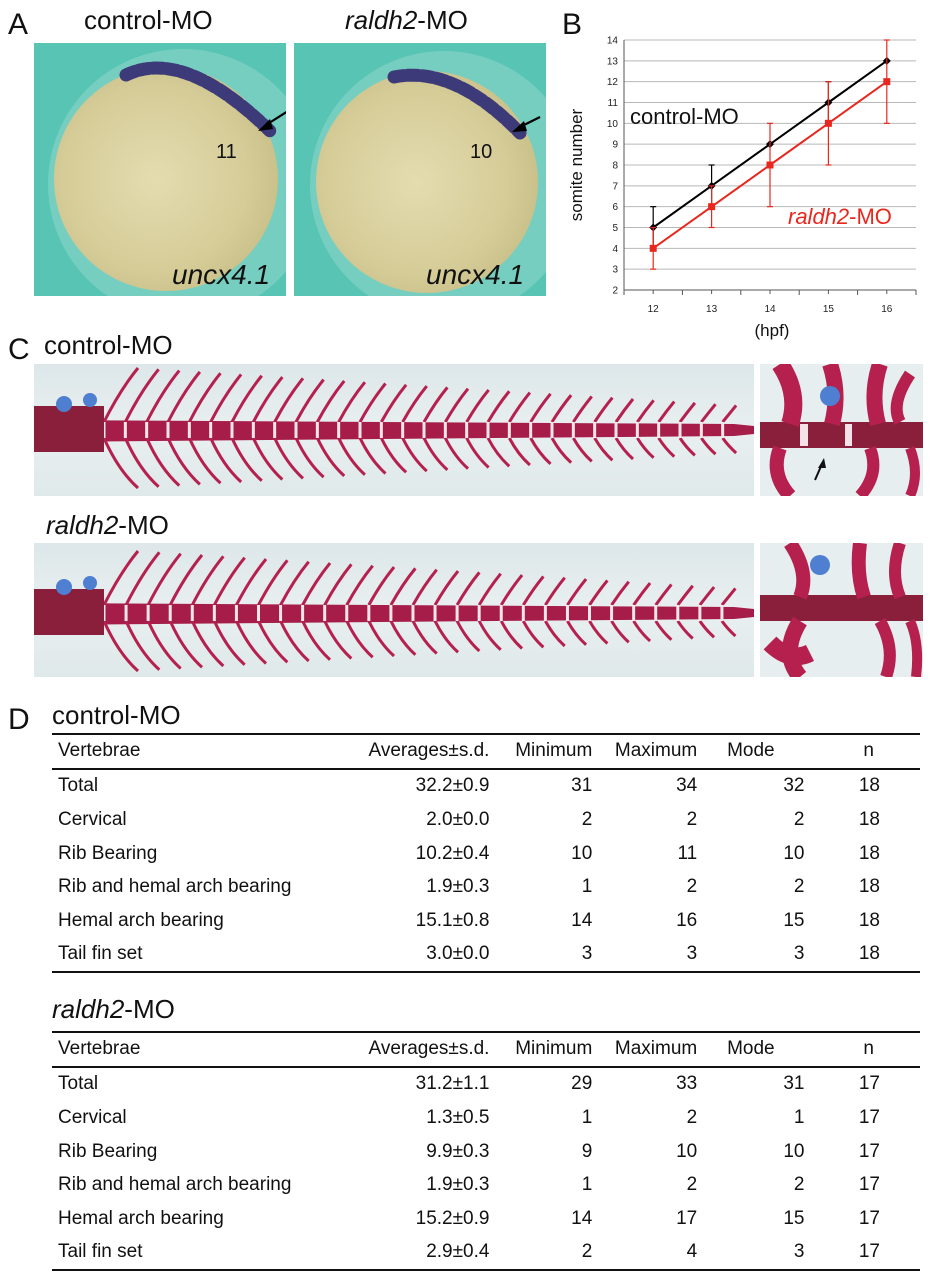 The image size is (934, 1280). What do you see at coordinates (615, 145) in the screenshot?
I see `y-tick-label: 9` at bounding box center [615, 145].